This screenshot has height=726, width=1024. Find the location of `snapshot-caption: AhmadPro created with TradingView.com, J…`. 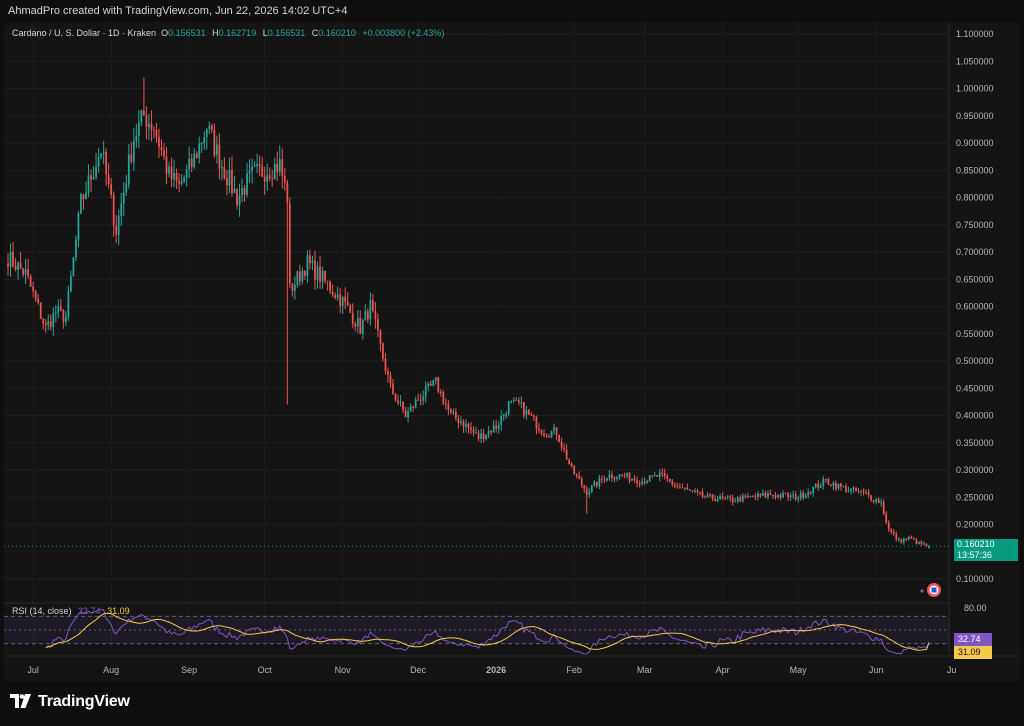

snapshot-caption: AhmadPro created with TradingView.com, J… is located at coordinates (178, 11).